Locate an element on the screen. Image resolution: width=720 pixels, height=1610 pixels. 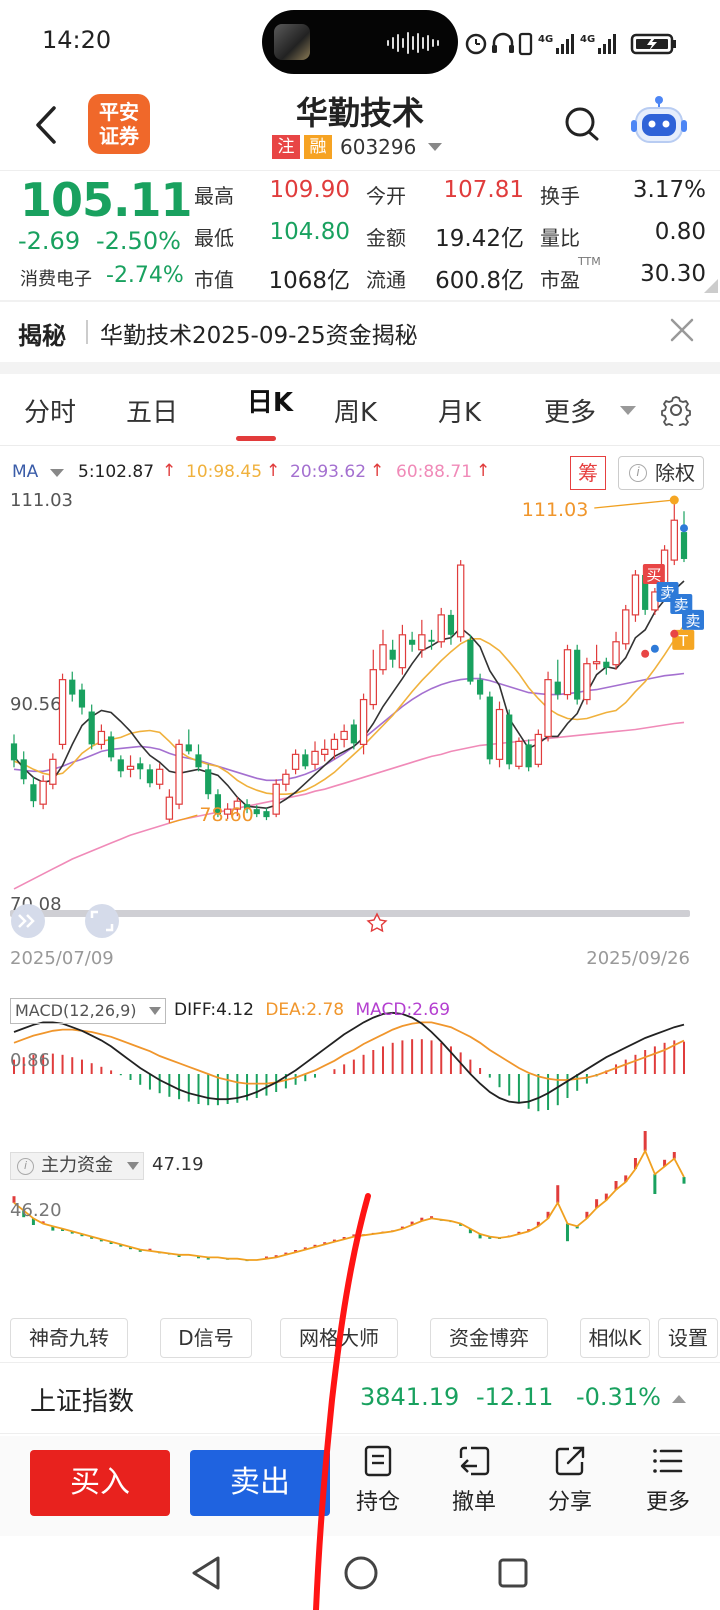
status-bar: 14:20 4G 4G is located at coordinates (360, 42).